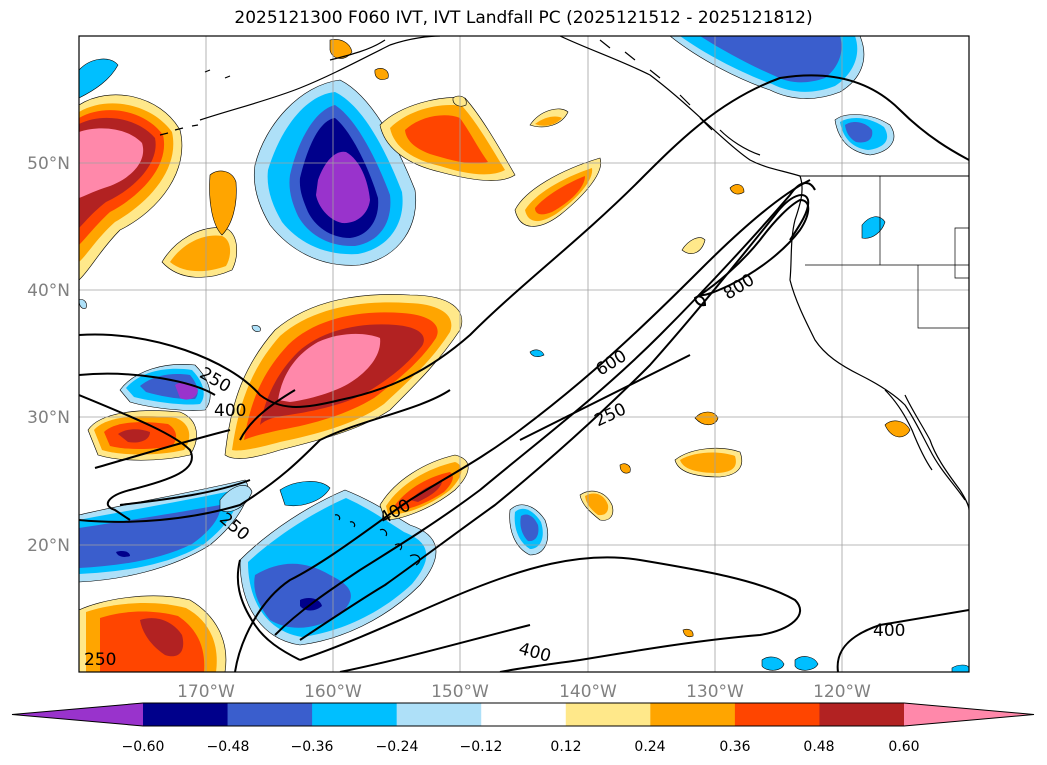 This screenshot has width=1047, height=765. Describe the element at coordinates (460, 692) in the screenshot. I see `lon-label: 150°W` at that location.